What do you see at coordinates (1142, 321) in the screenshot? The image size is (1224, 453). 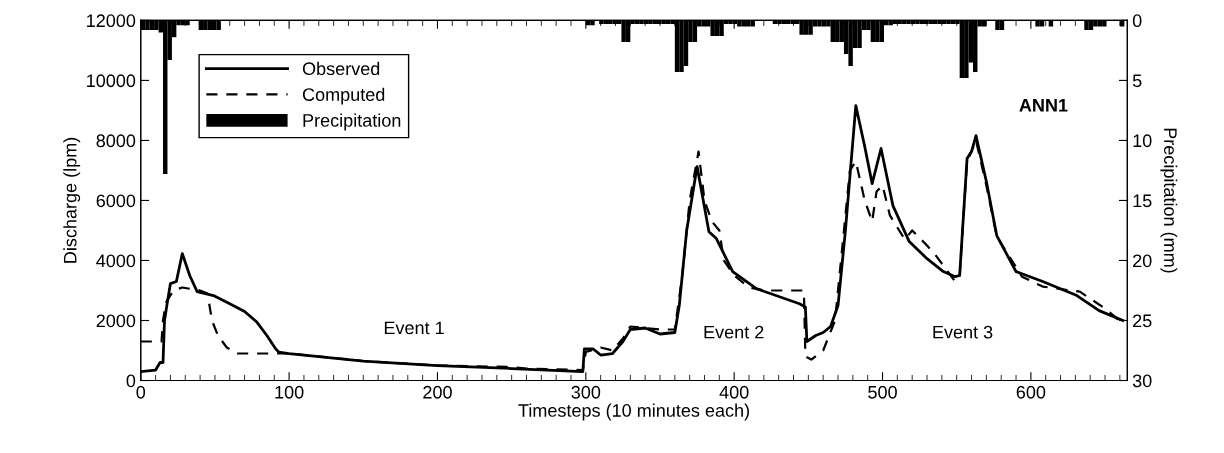 I see `y2-tick-label: 25` at bounding box center [1142, 321].